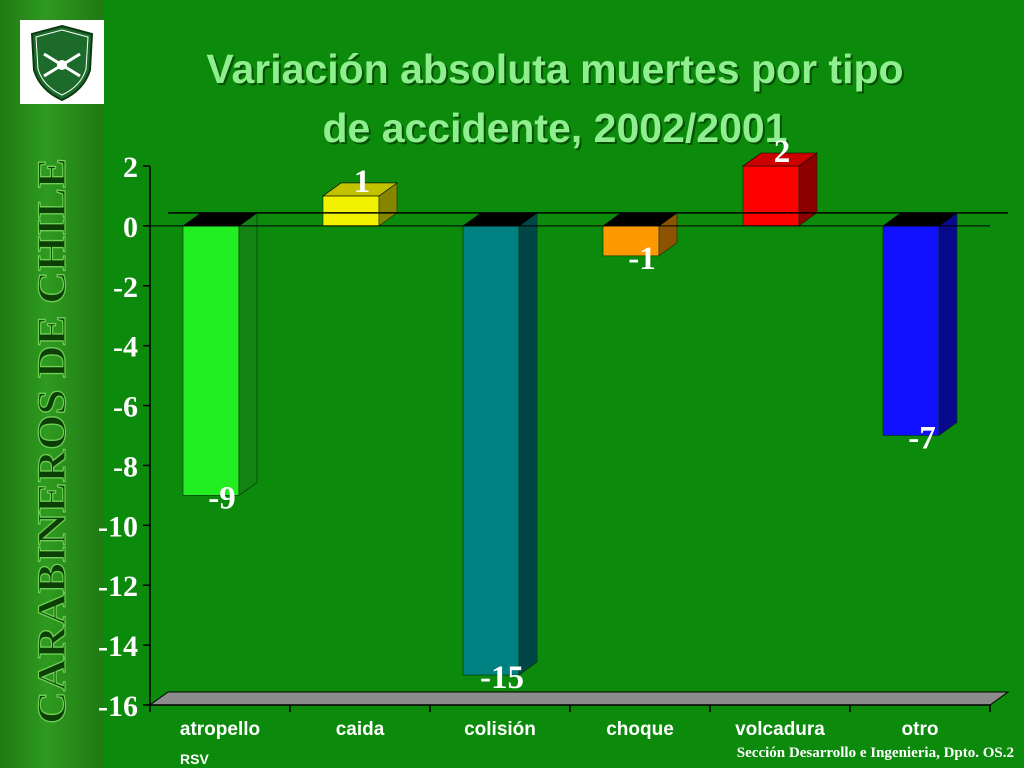 The image size is (1024, 768). Describe the element at coordinates (125, 407) in the screenshot. I see `y-tick-label: -6` at that location.